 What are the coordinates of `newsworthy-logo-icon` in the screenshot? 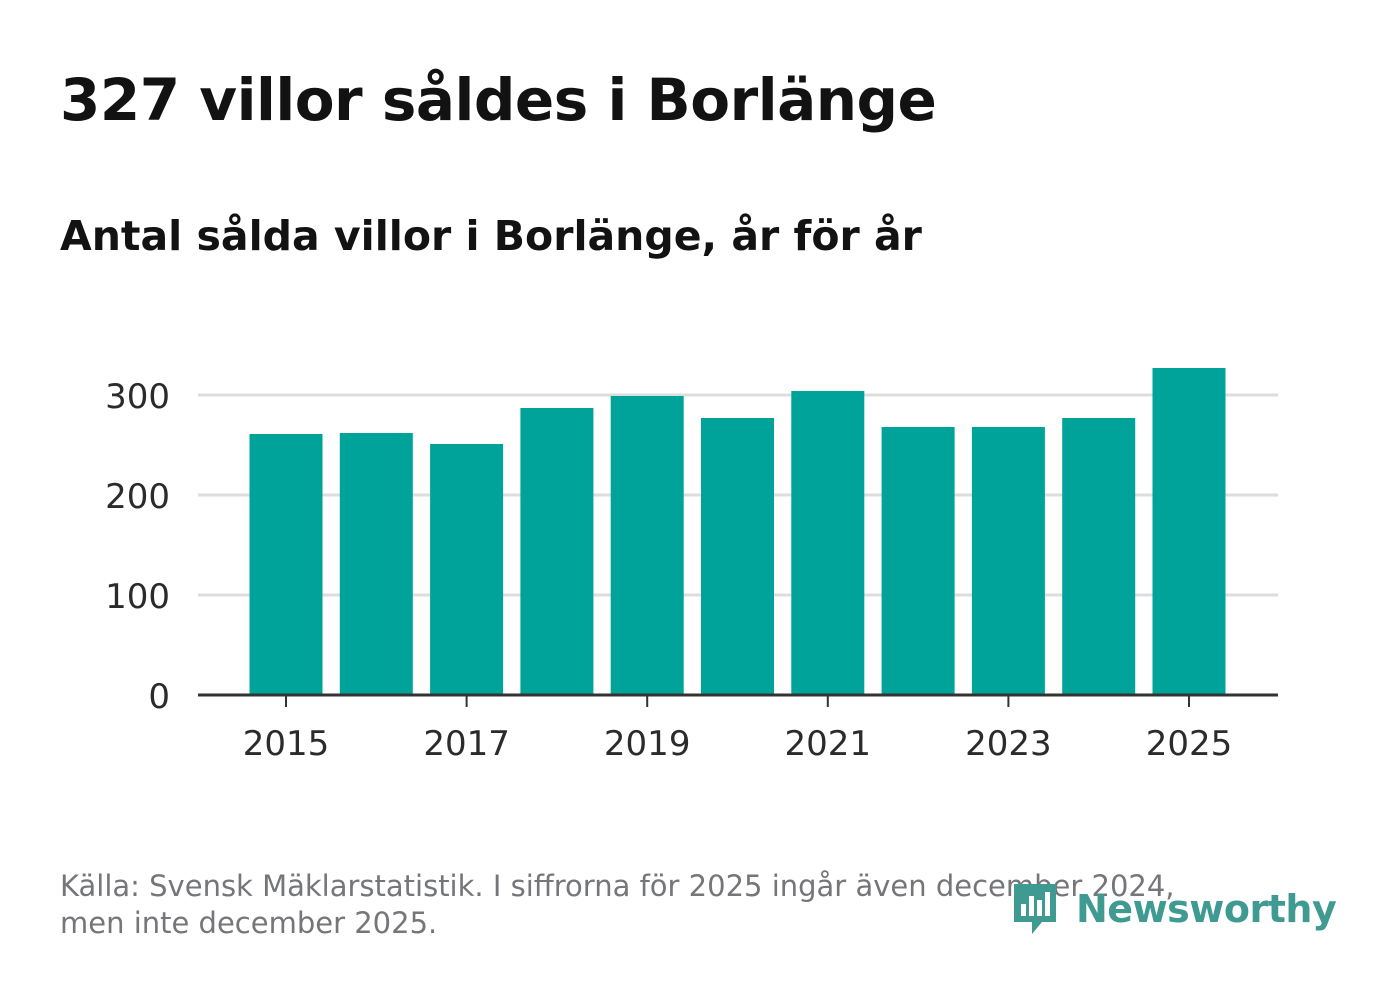 It's located at (1035, 909).